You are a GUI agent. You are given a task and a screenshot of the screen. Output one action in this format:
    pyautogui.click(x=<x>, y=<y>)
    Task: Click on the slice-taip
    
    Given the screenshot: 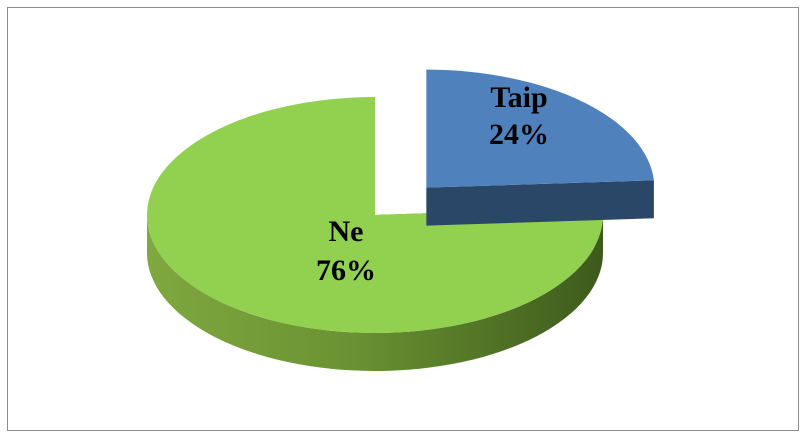 What is the action you would take?
    pyautogui.click(x=540, y=128)
    